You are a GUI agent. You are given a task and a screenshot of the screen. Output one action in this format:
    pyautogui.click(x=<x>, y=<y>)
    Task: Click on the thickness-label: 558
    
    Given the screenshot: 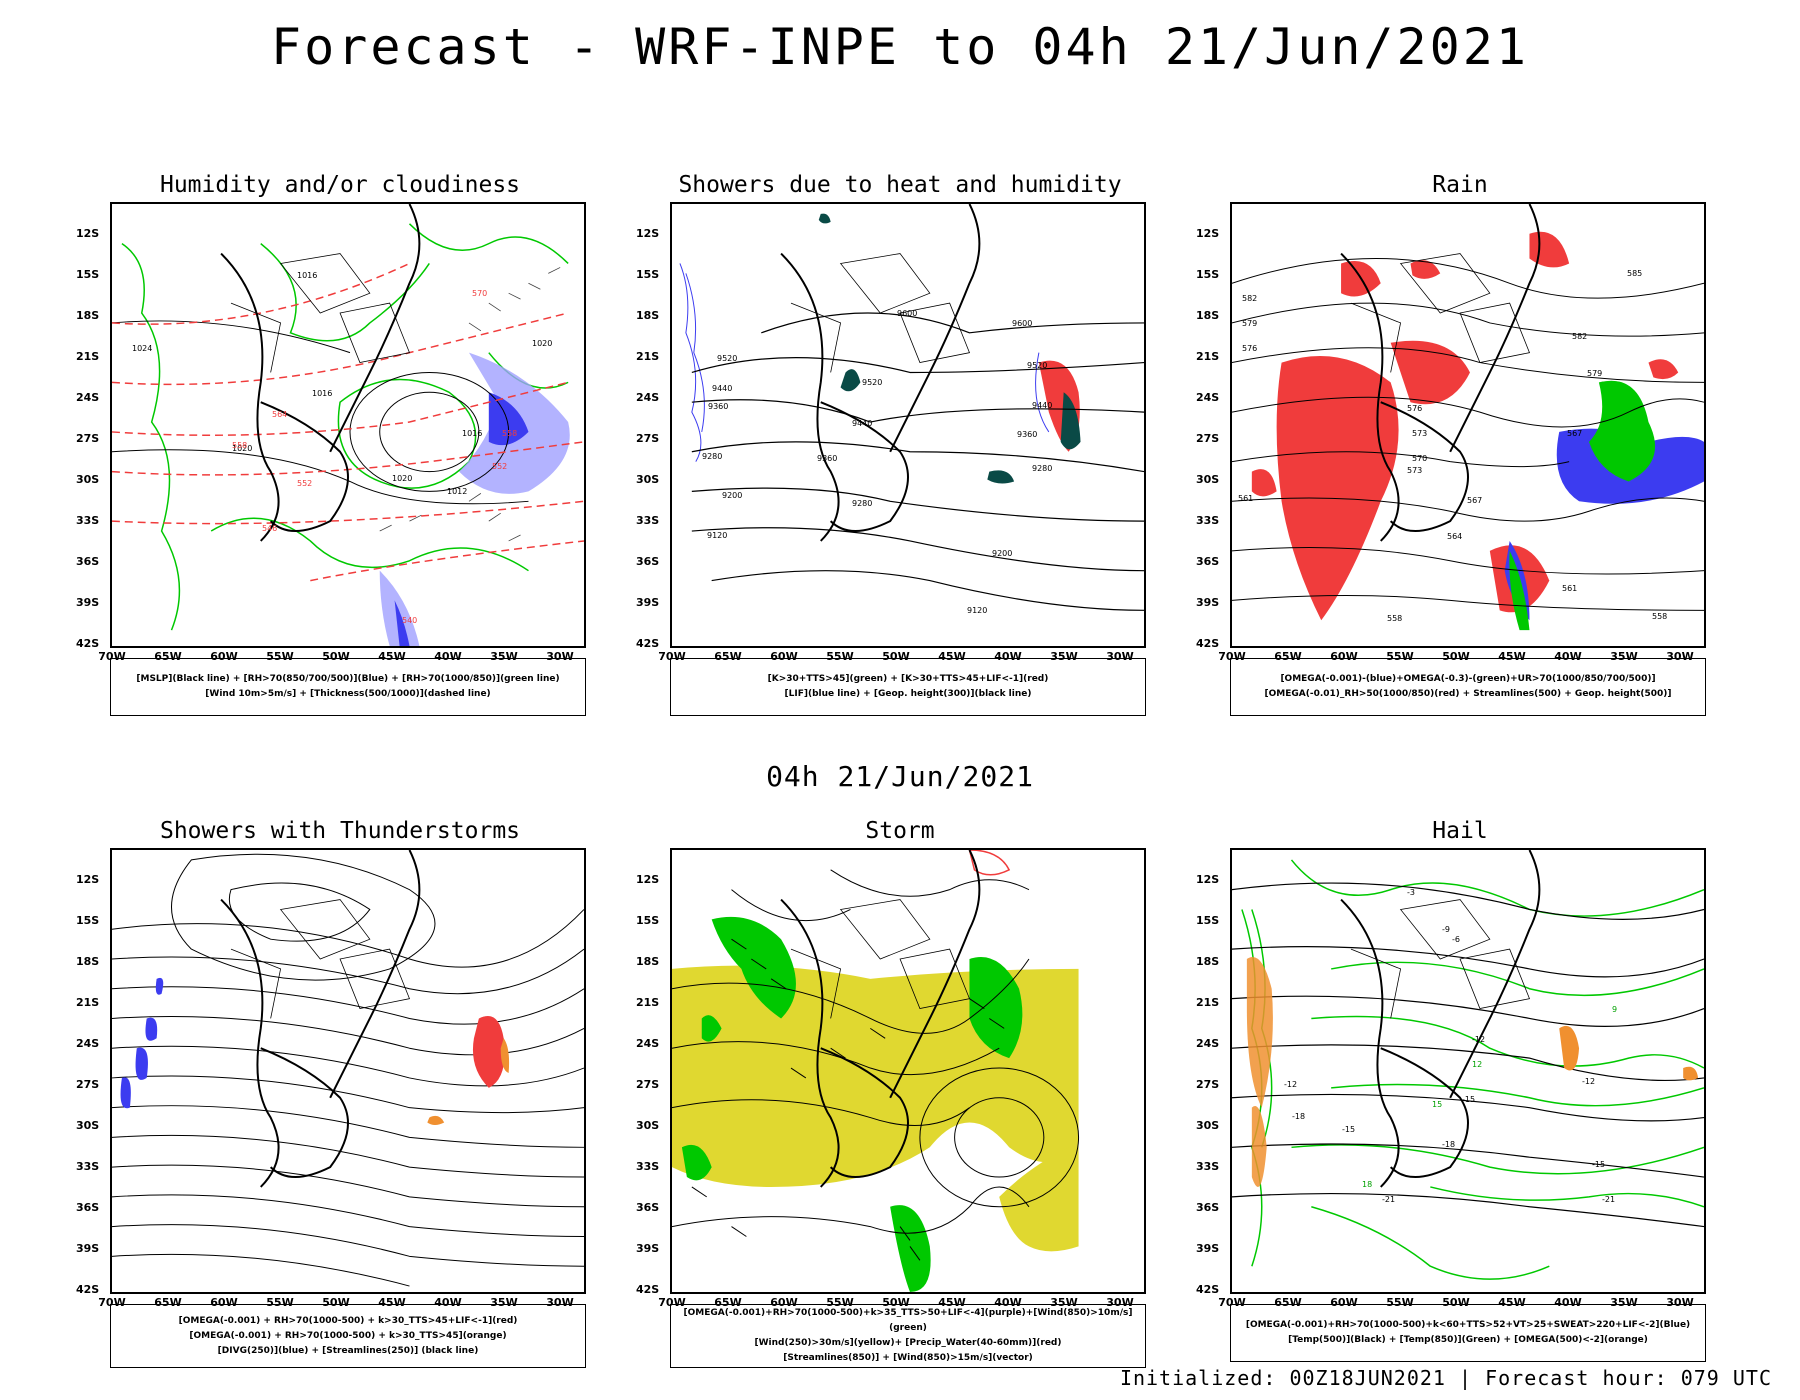 What is the action you would take?
    pyautogui.click(x=510, y=433)
    